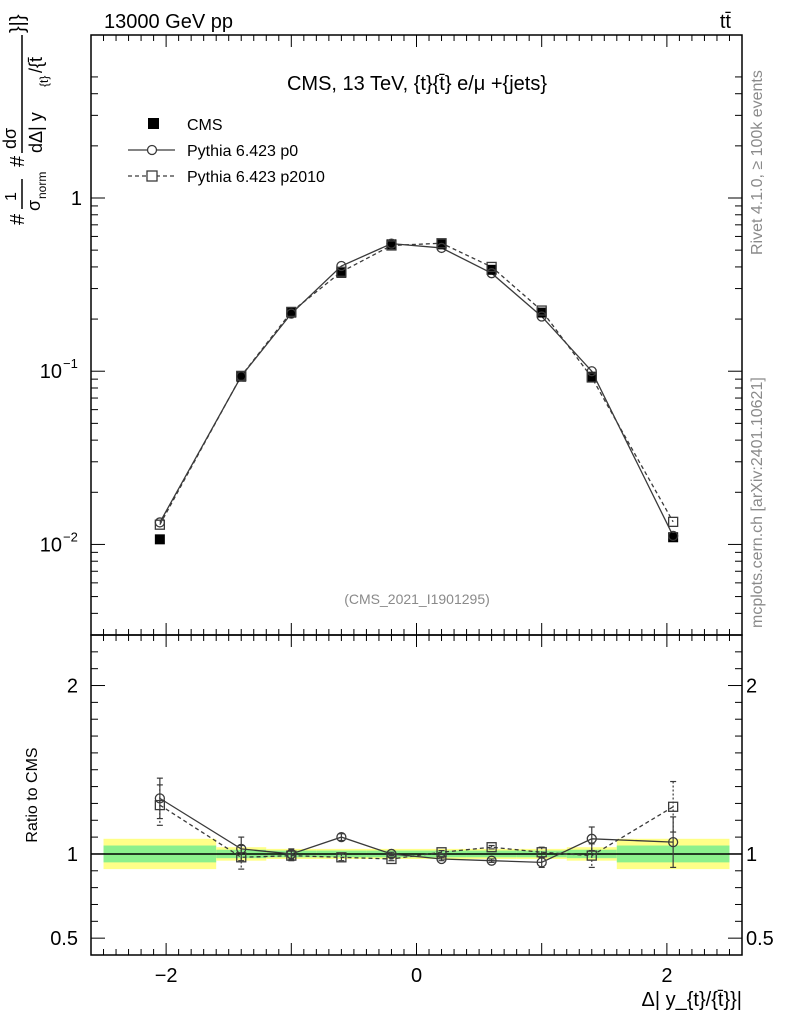 The image size is (786, 1024). What do you see at coordinates (153, 123) in the screenshot?
I see `legend-cms-marker` at bounding box center [153, 123].